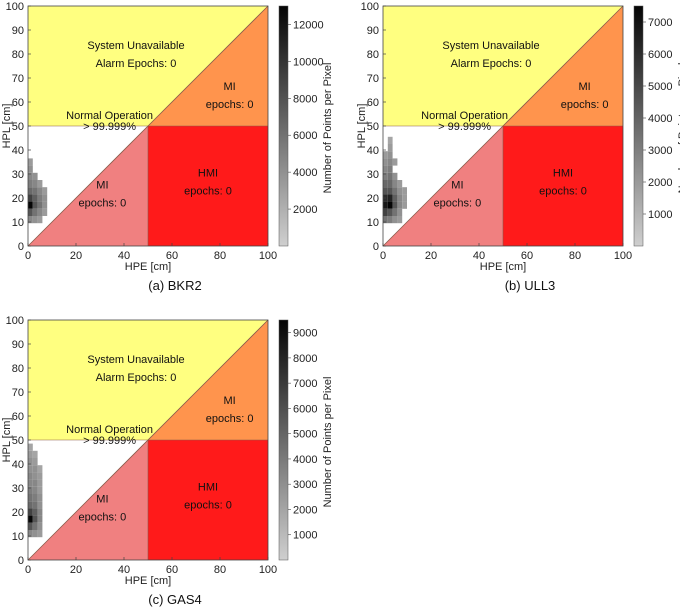  What do you see at coordinates (308, 25) in the screenshot?
I see `colorbar-tick-label: 12000` at bounding box center [308, 25].